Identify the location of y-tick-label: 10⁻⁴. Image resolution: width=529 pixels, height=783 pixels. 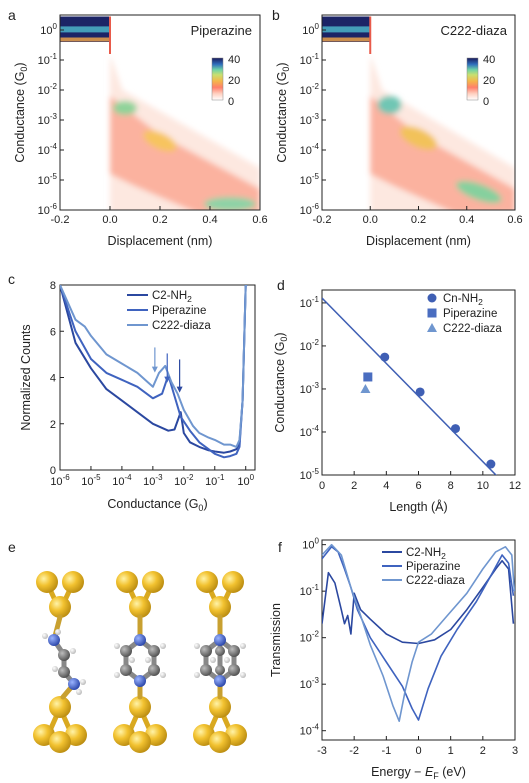
(48, 149).